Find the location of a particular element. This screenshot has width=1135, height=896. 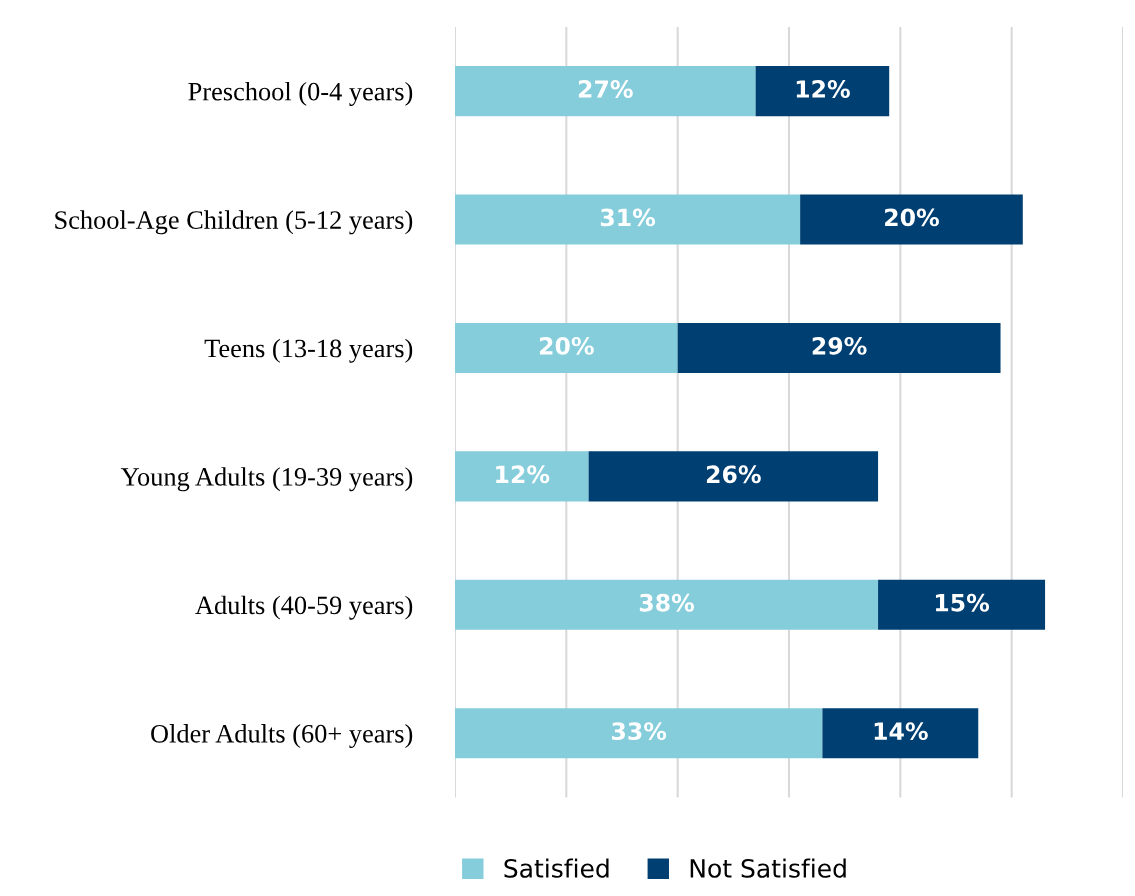

legend-label: Not Satisfied is located at coordinates (768, 868).